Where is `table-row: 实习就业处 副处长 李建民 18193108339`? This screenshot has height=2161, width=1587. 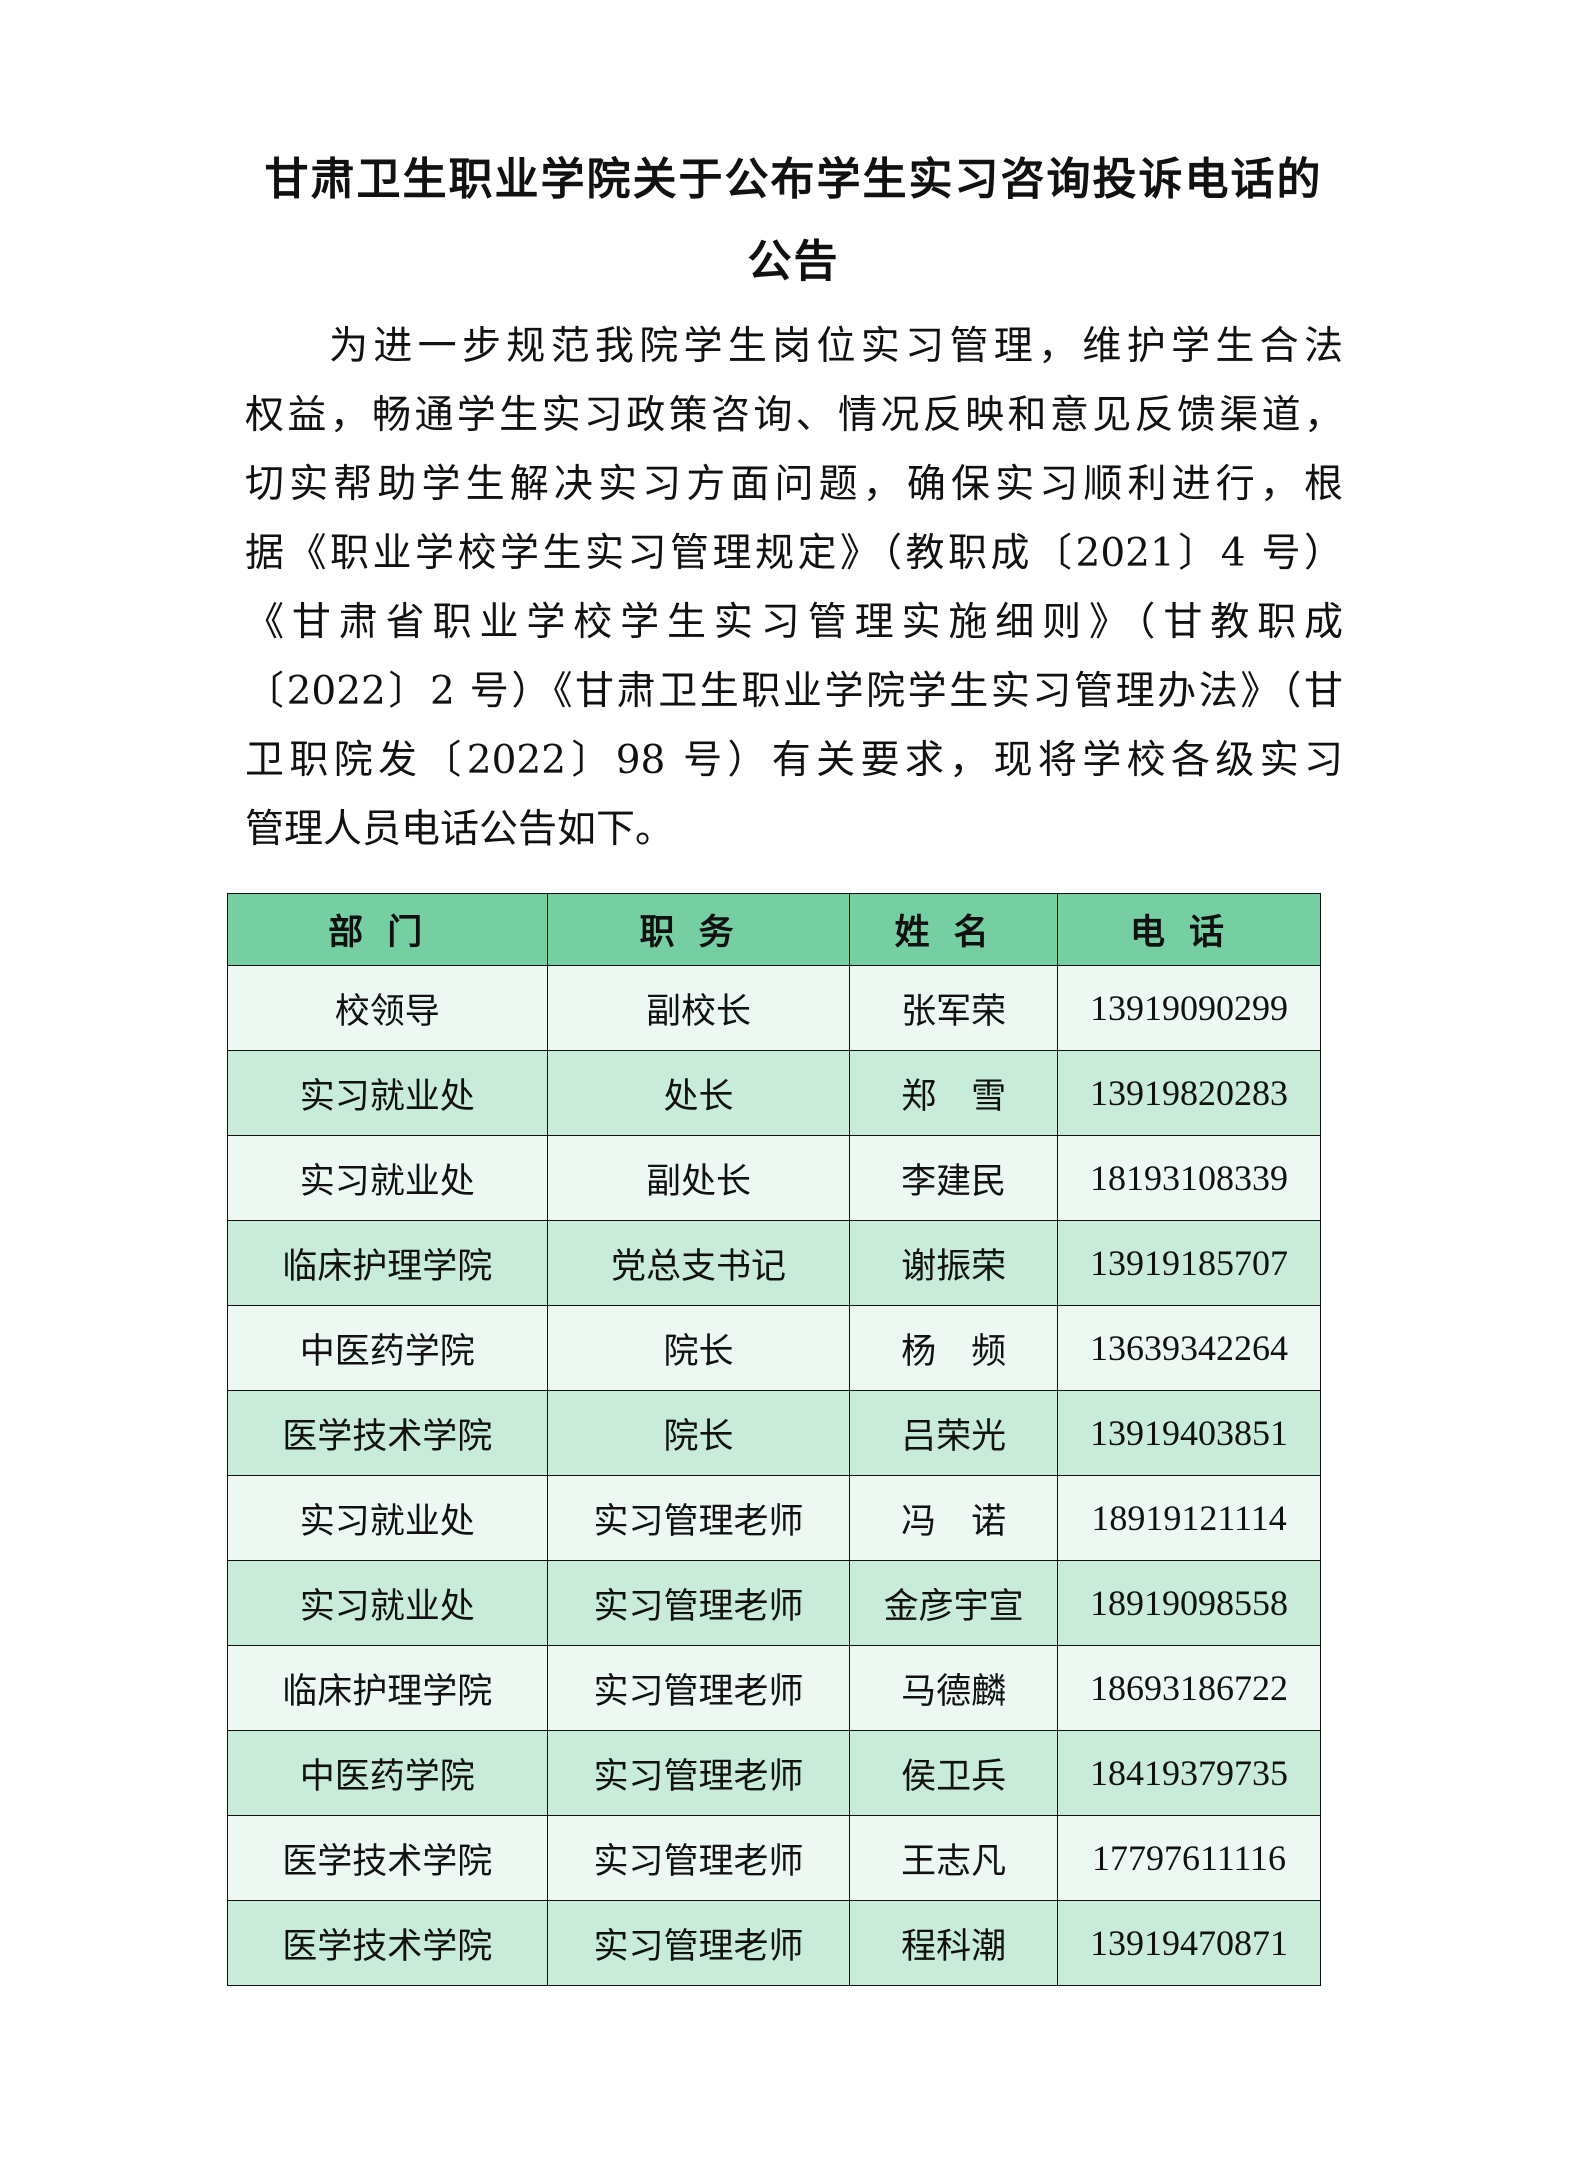
table-row: 实习就业处 副处长 李建民 18193108339 is located at coordinates (774, 1178).